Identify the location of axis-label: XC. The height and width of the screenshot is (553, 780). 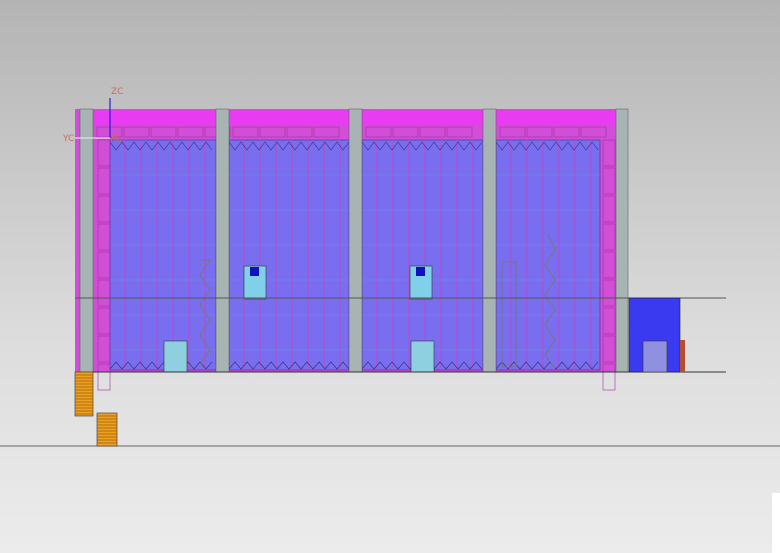
(116, 139).